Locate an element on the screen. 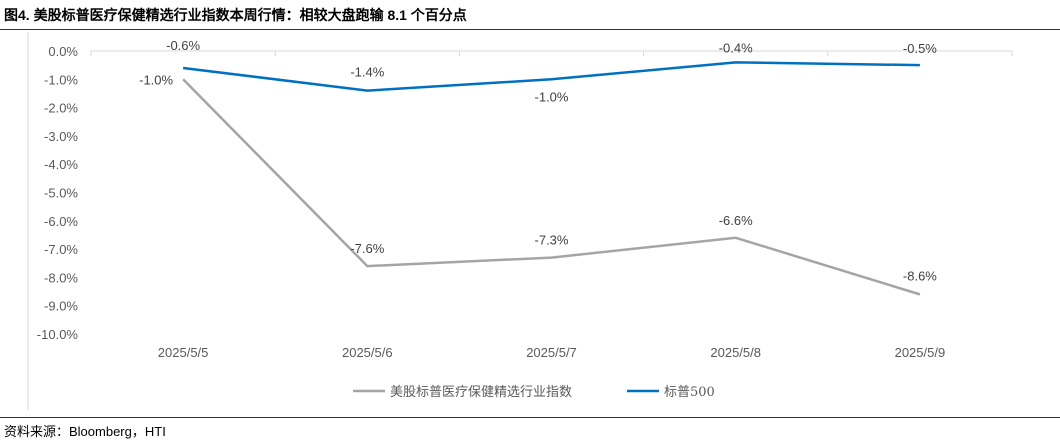  data-label: -6.6% is located at coordinates (736, 220).